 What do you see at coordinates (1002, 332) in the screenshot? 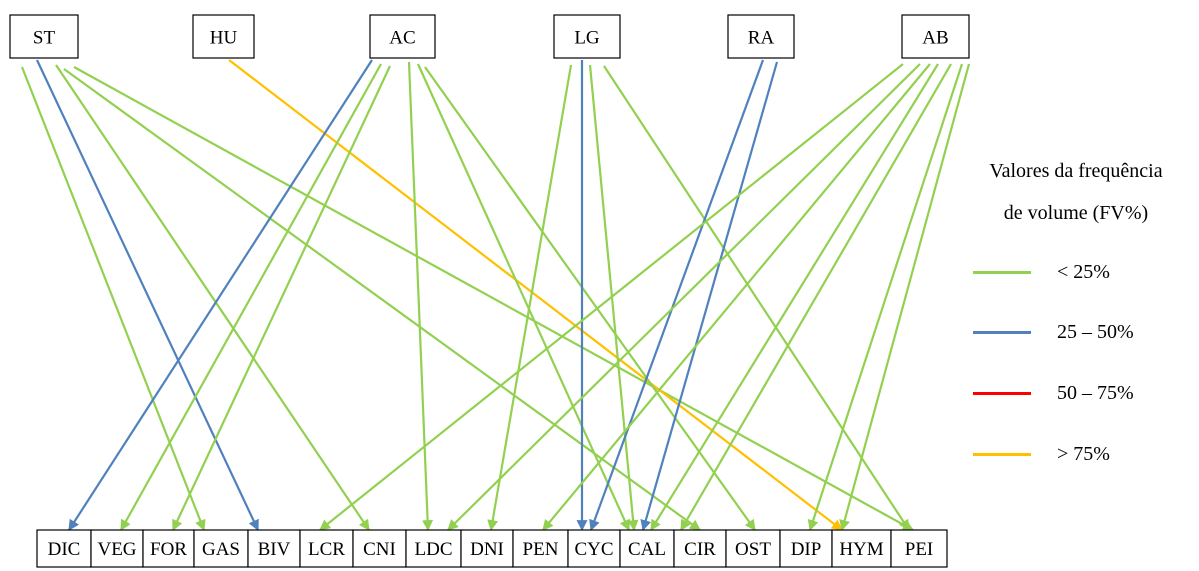
I see `legend-swatch-25to50` at bounding box center [1002, 332].